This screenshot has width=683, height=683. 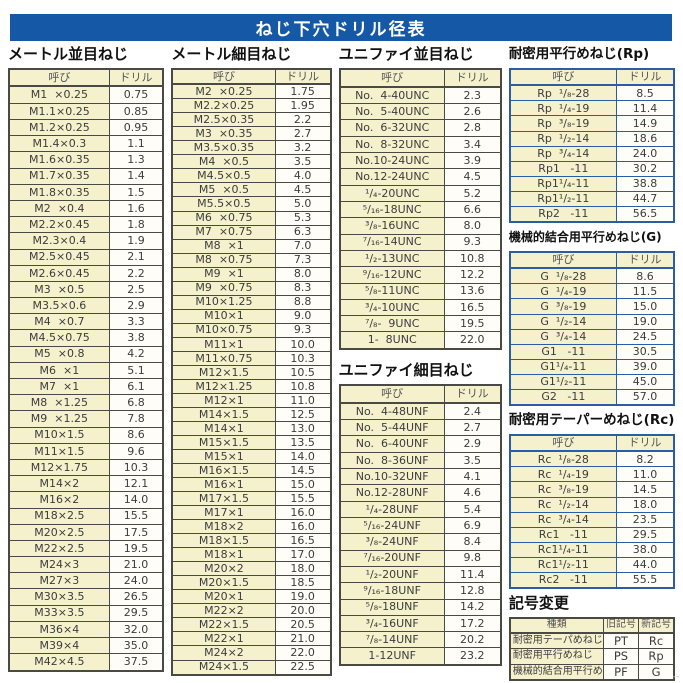 What do you see at coordinates (136, 548) in the screenshot?
I see `drill-value-cell: 19.5` at bounding box center [136, 548].